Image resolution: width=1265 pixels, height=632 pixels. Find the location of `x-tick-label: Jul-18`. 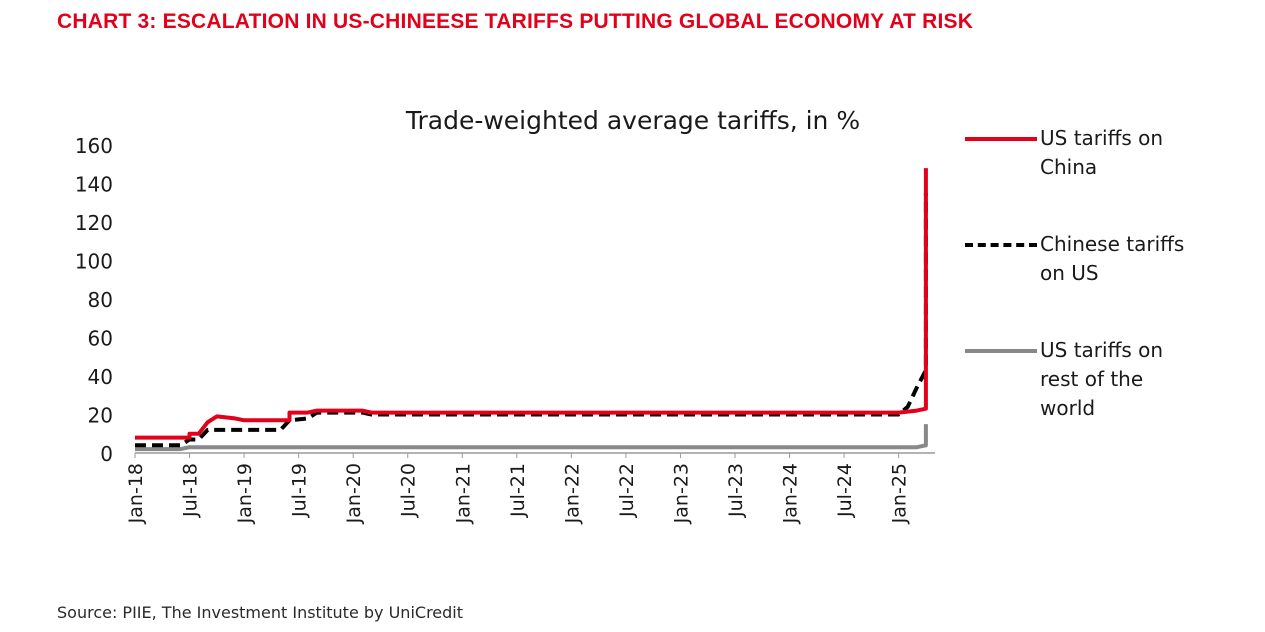

x-tick-label: Jul-18 is located at coordinates (191, 490).